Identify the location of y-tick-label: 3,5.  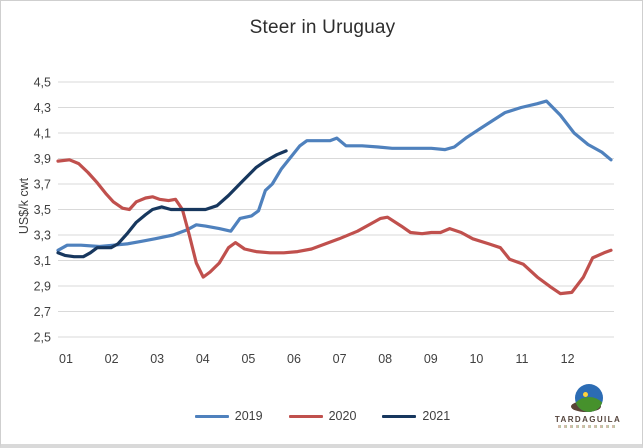
(42, 210).